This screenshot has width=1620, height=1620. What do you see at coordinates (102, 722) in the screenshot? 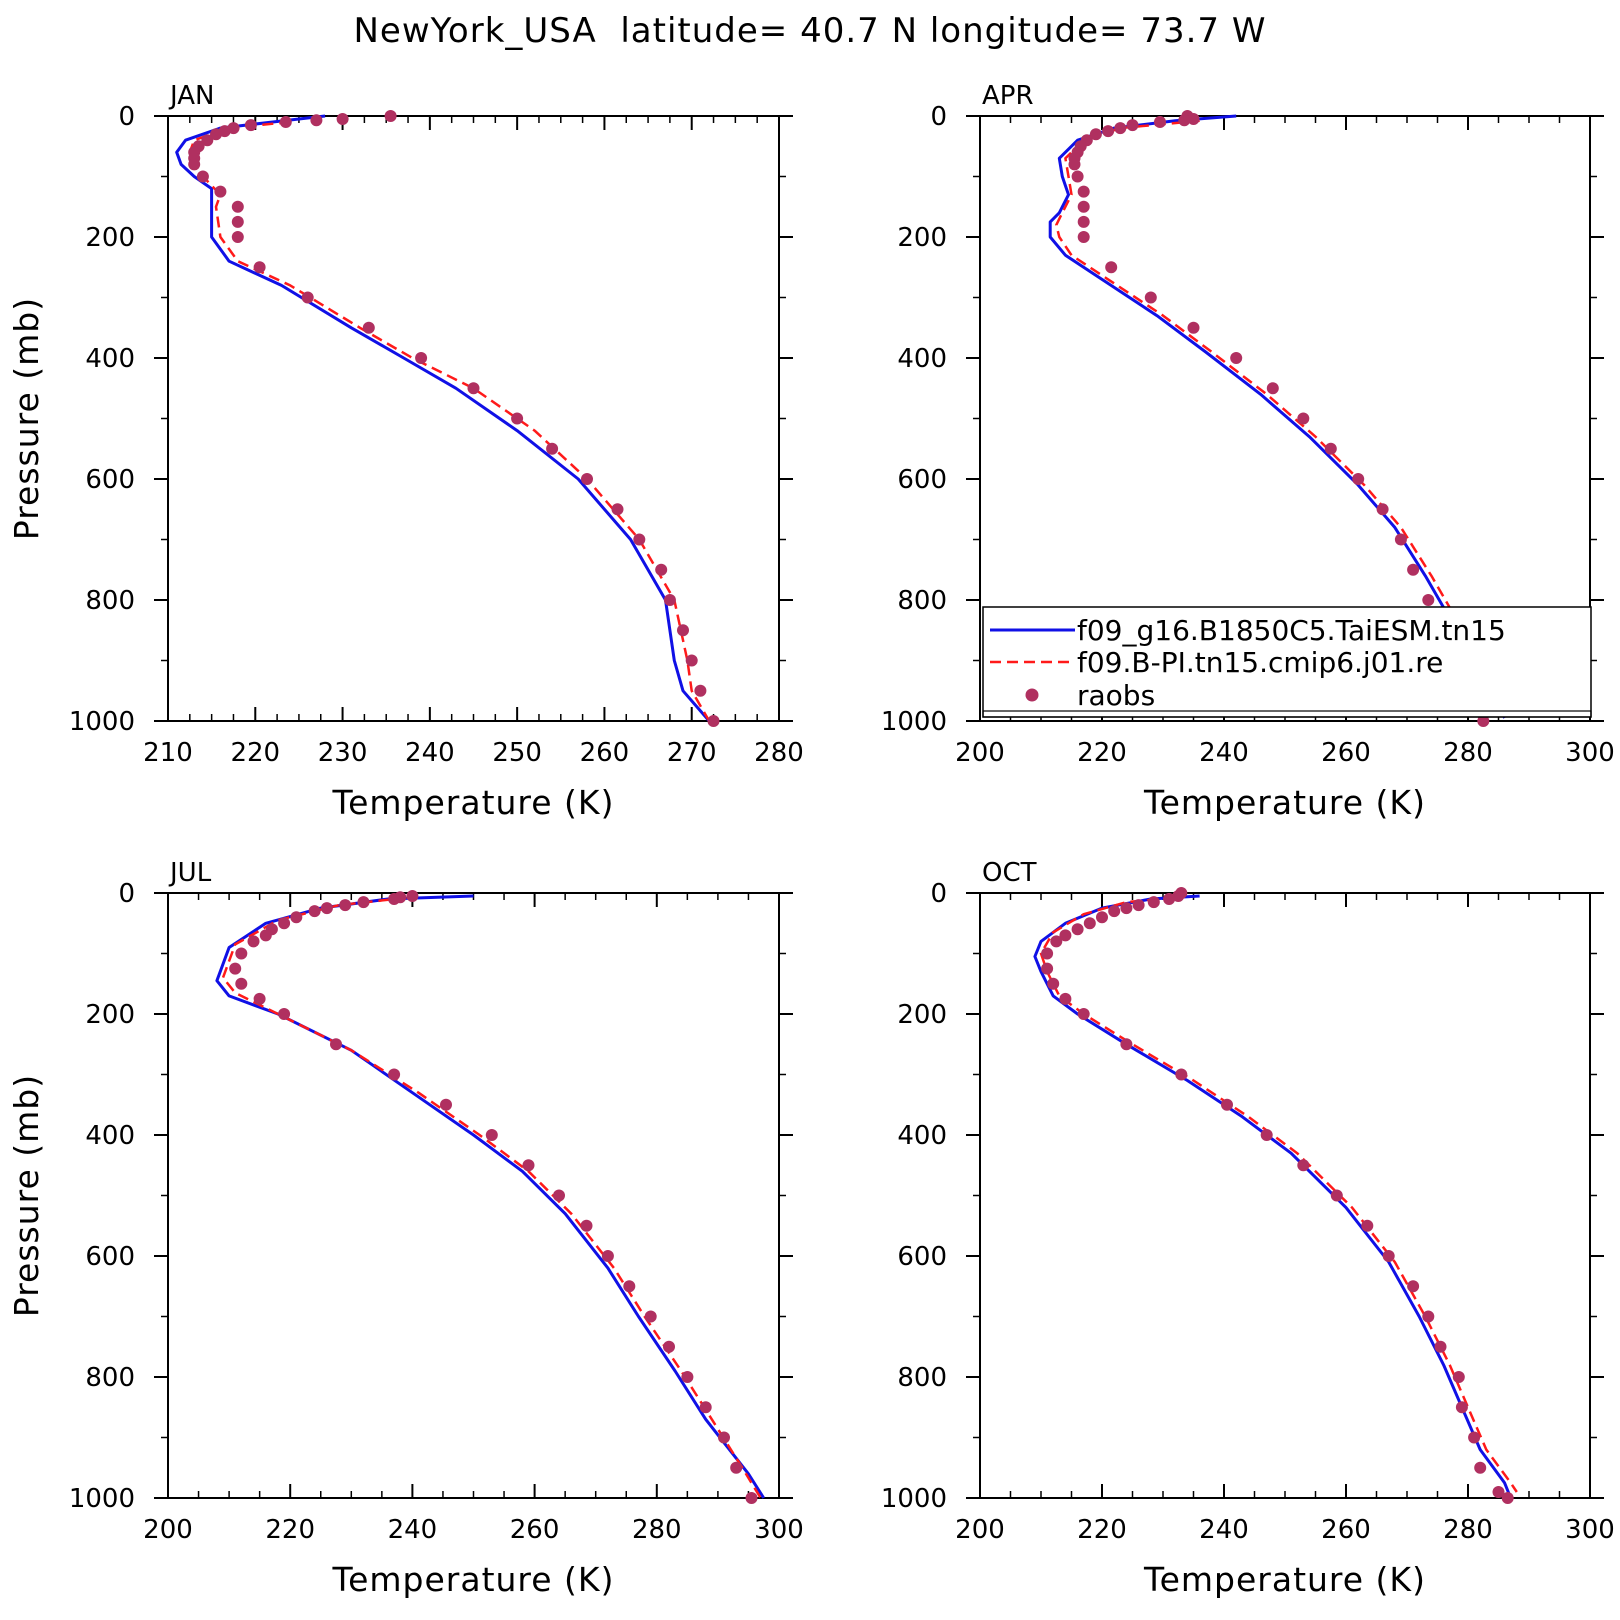
I see `y-tick-label: 1000` at bounding box center [102, 722].